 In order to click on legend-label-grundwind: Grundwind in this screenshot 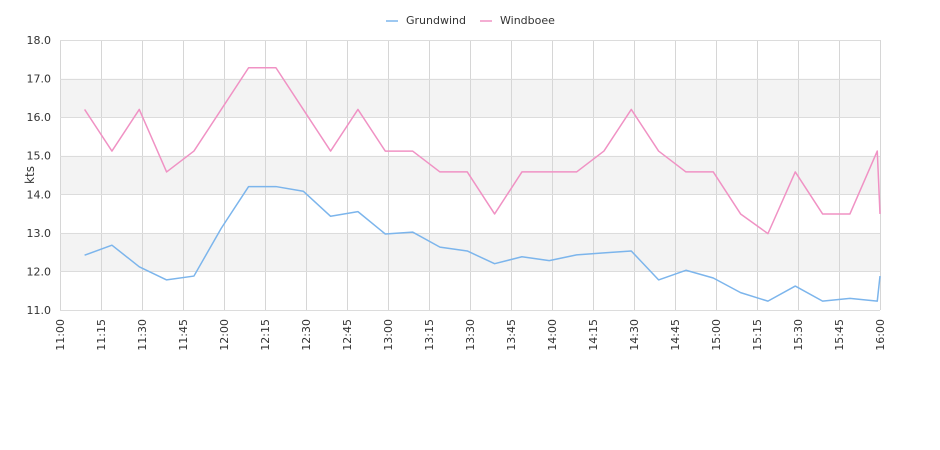, I will do `click(436, 20)`.